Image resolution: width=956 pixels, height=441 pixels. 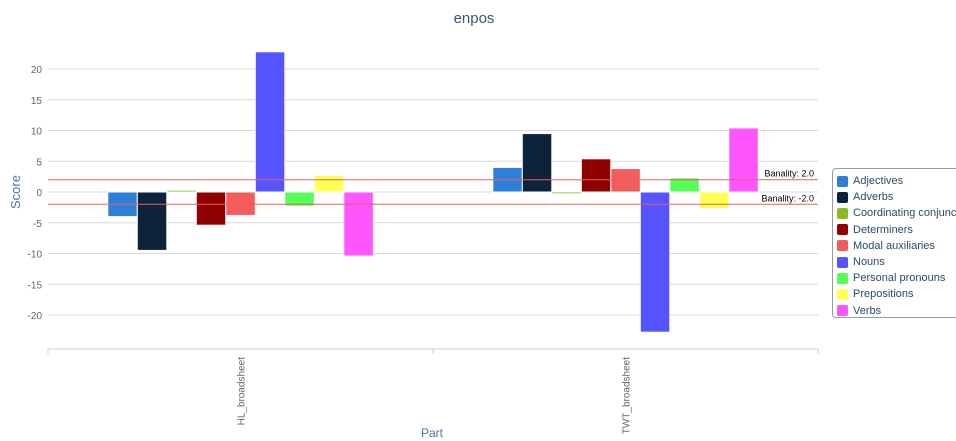 I want to click on y-tick-label: 20, so click(x=37, y=70).